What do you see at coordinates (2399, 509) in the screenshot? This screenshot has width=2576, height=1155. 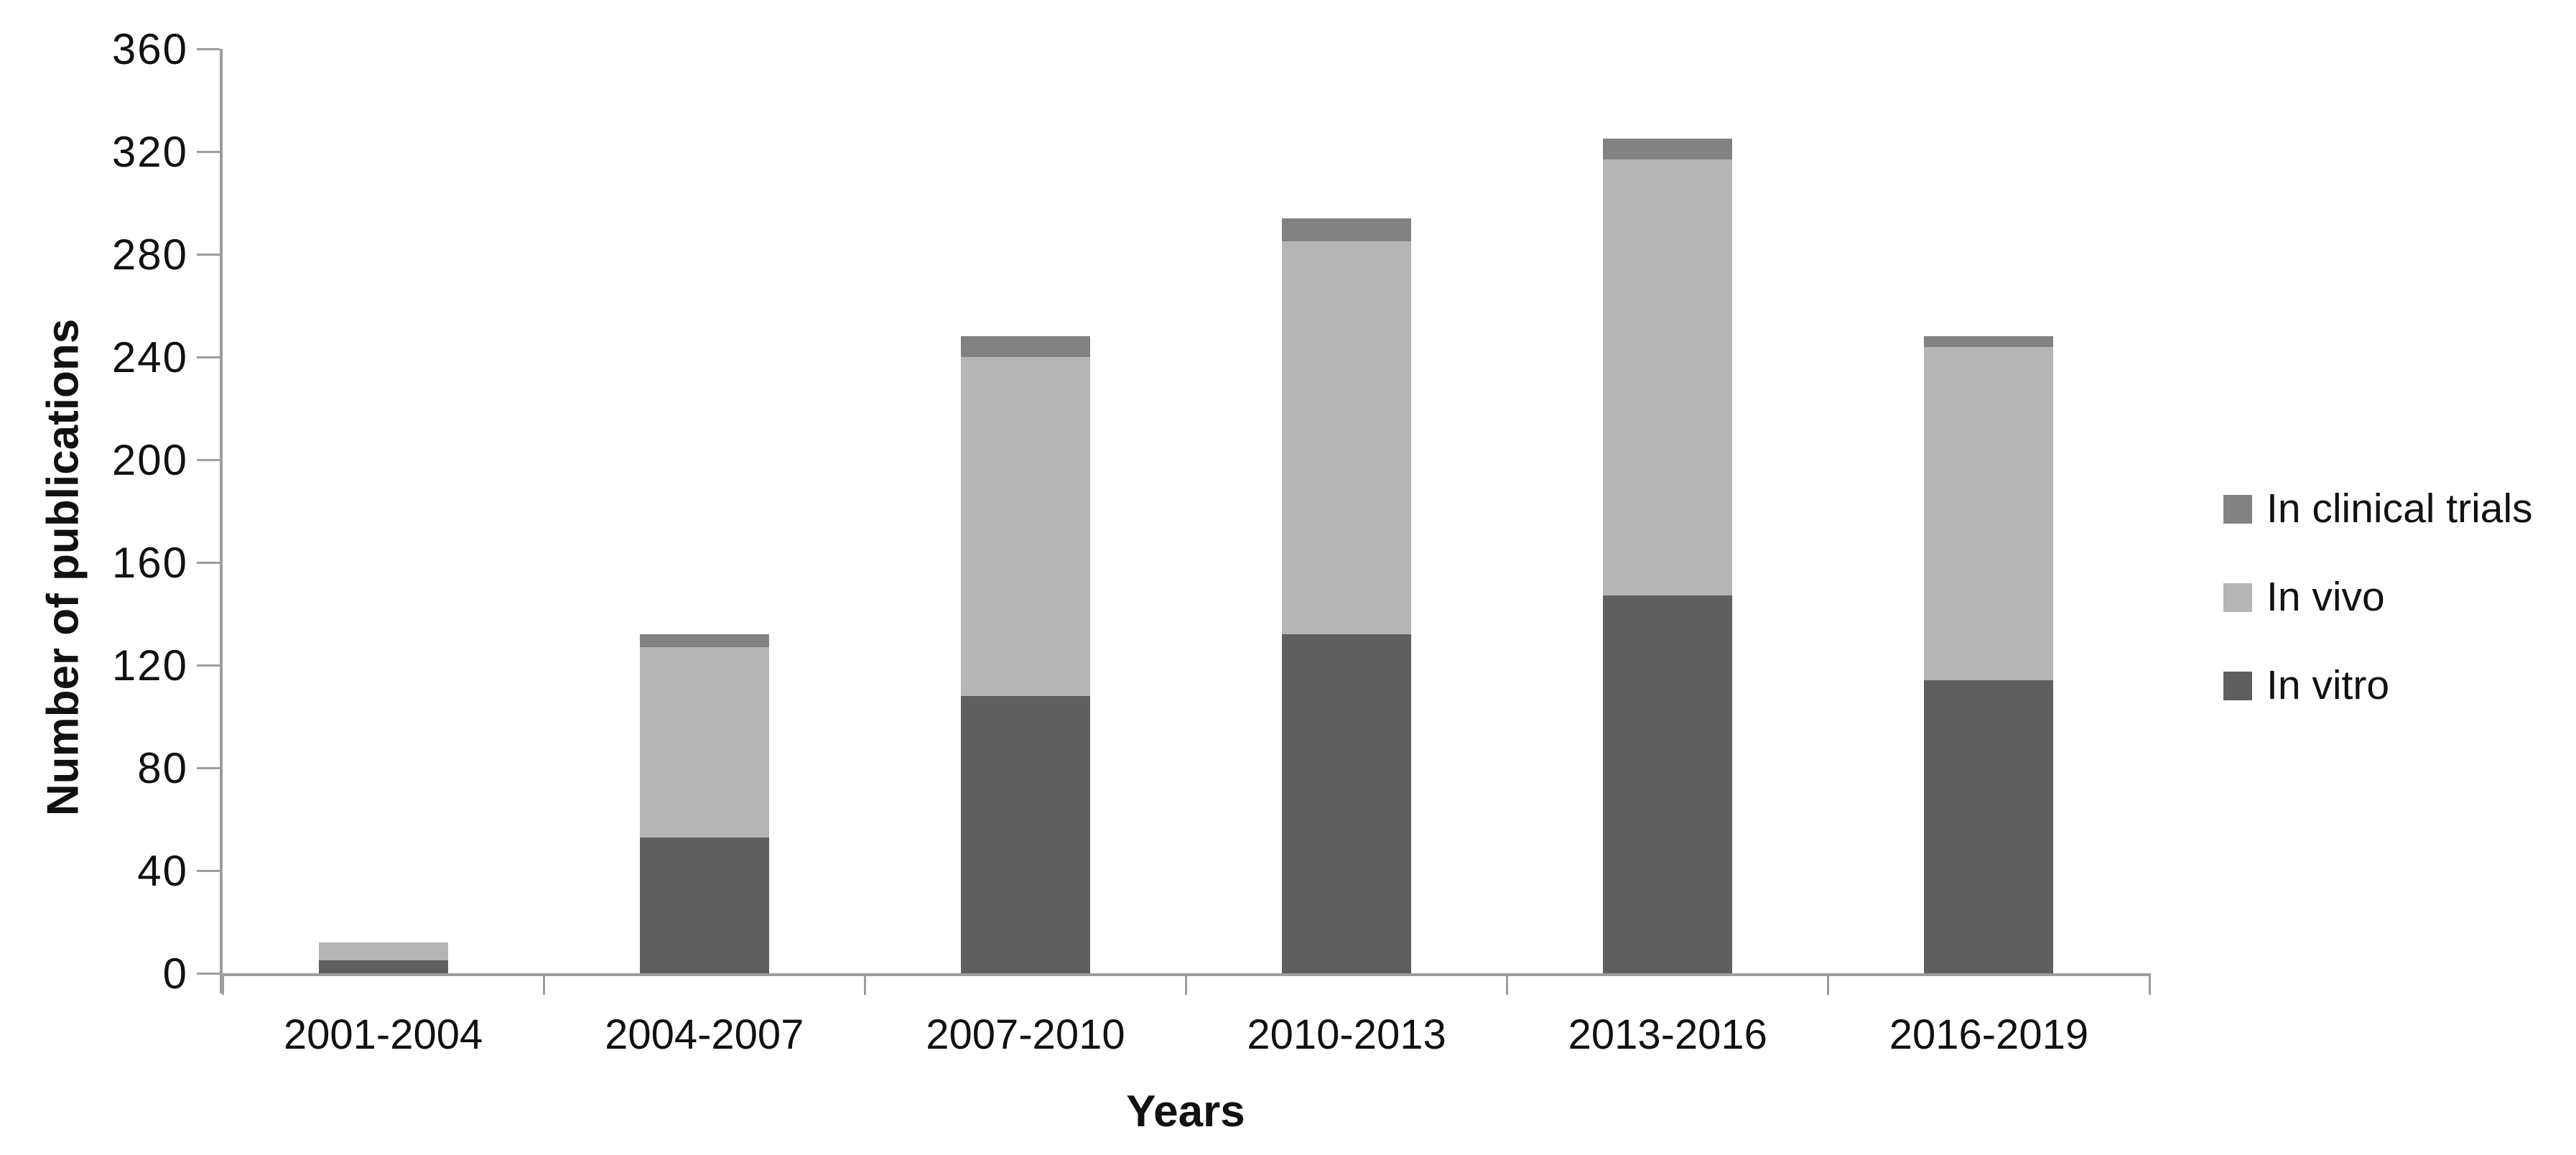 I see `legend-label: In clinical trials` at bounding box center [2399, 509].